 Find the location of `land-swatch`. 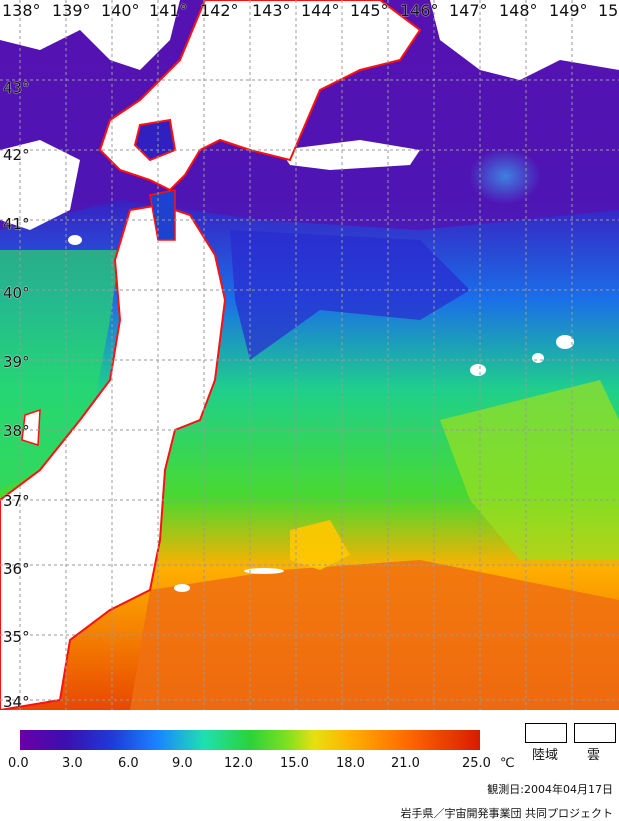

land-swatch is located at coordinates (546, 733).